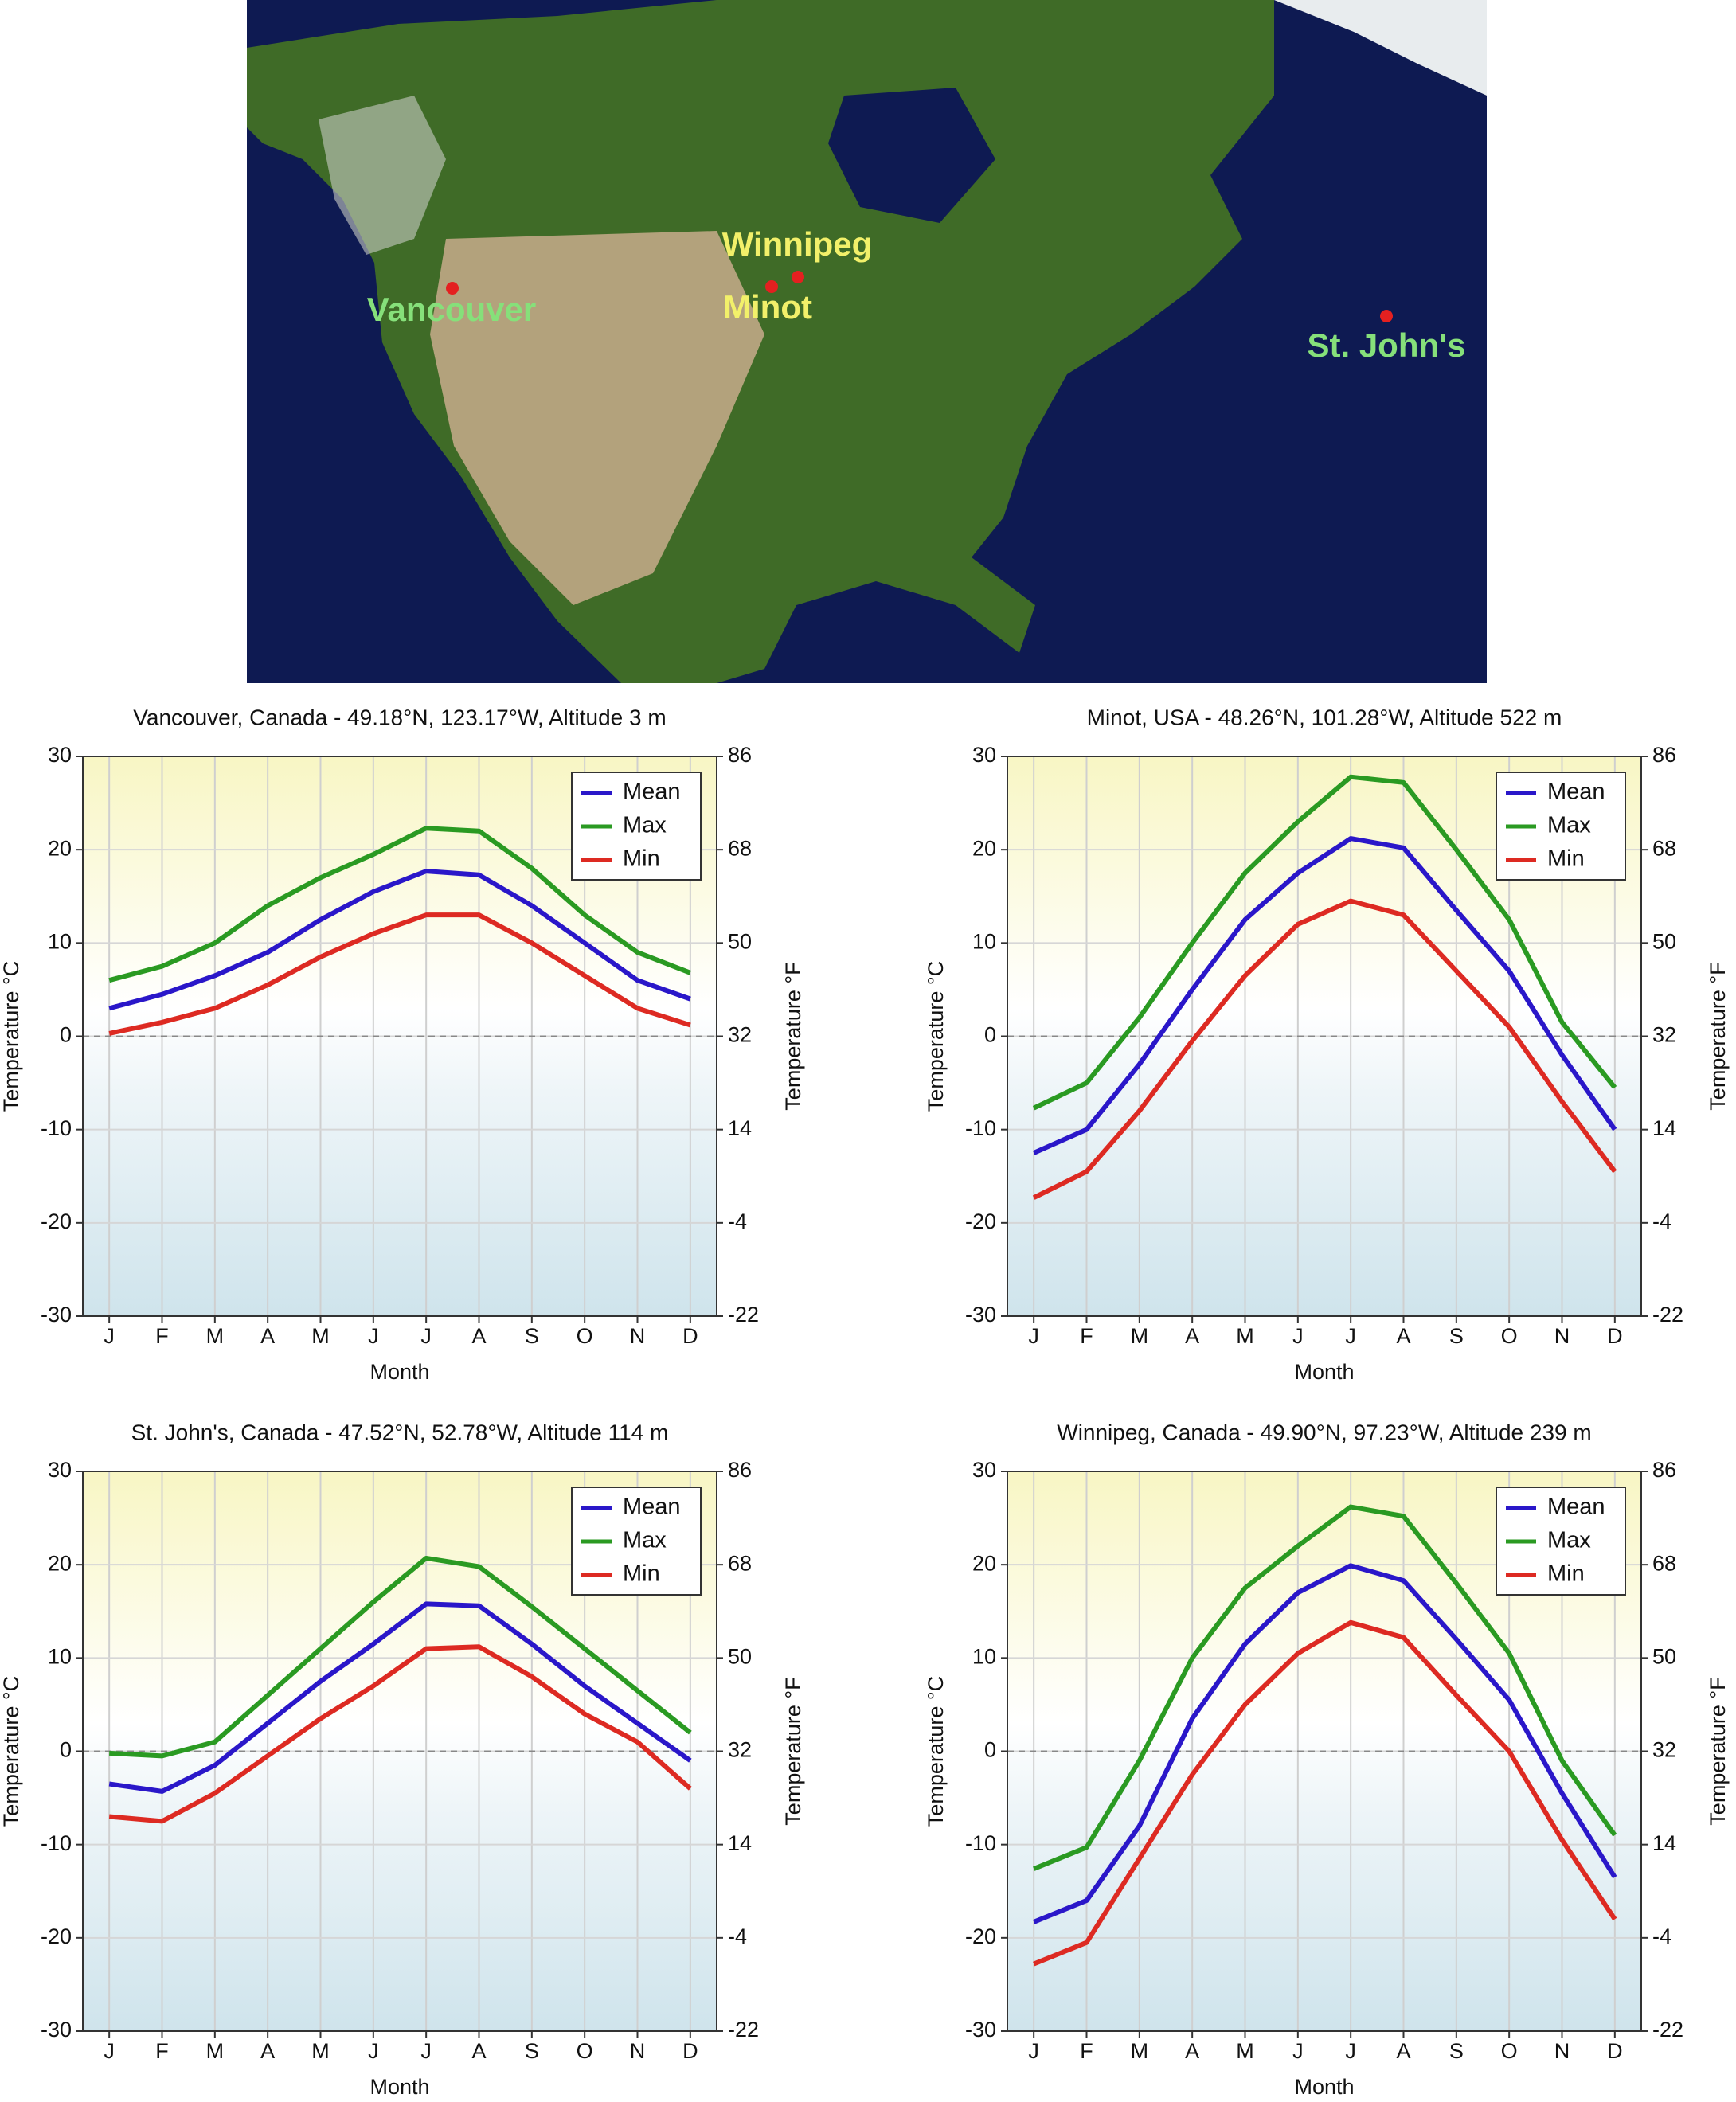 The height and width of the screenshot is (2102, 1736). Describe the element at coordinates (1566, 859) in the screenshot. I see `legend-label: Min` at that location.